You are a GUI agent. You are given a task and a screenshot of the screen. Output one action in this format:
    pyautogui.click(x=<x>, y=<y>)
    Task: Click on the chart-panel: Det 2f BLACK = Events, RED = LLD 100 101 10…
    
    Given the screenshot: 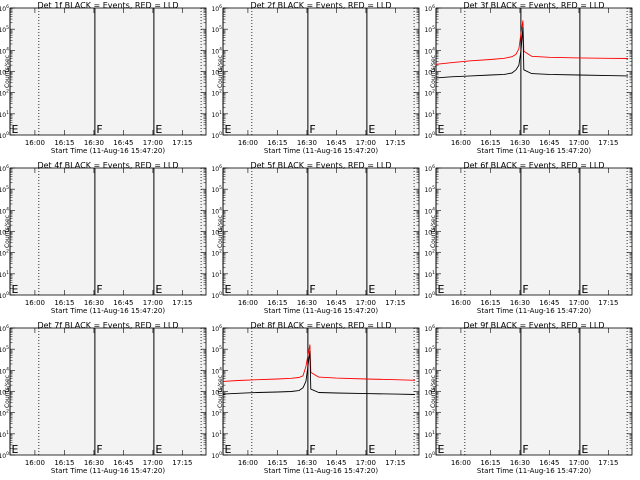 What is the action you would take?
    pyautogui.click(x=315, y=78)
    